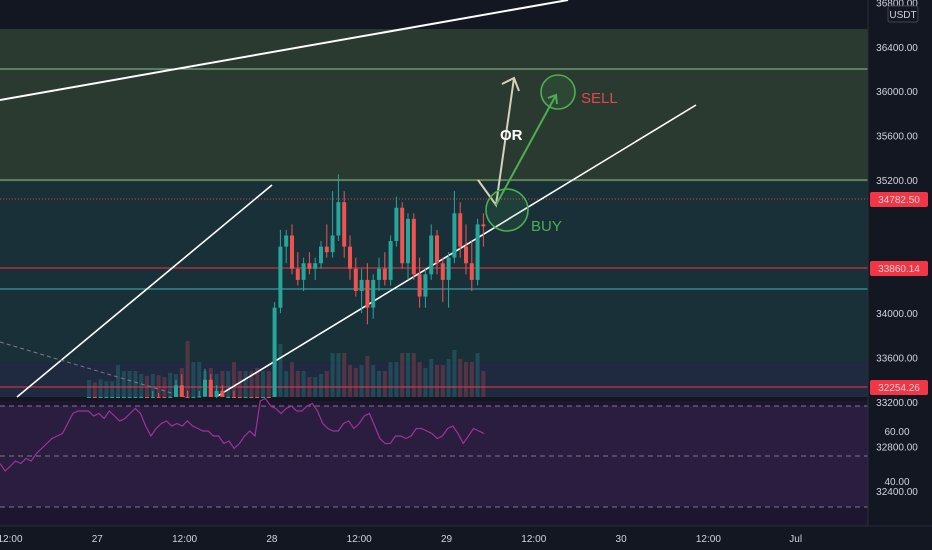 The height and width of the screenshot is (550, 932). I want to click on rsi-axis: 60.00 40.00, so click(896, 457).